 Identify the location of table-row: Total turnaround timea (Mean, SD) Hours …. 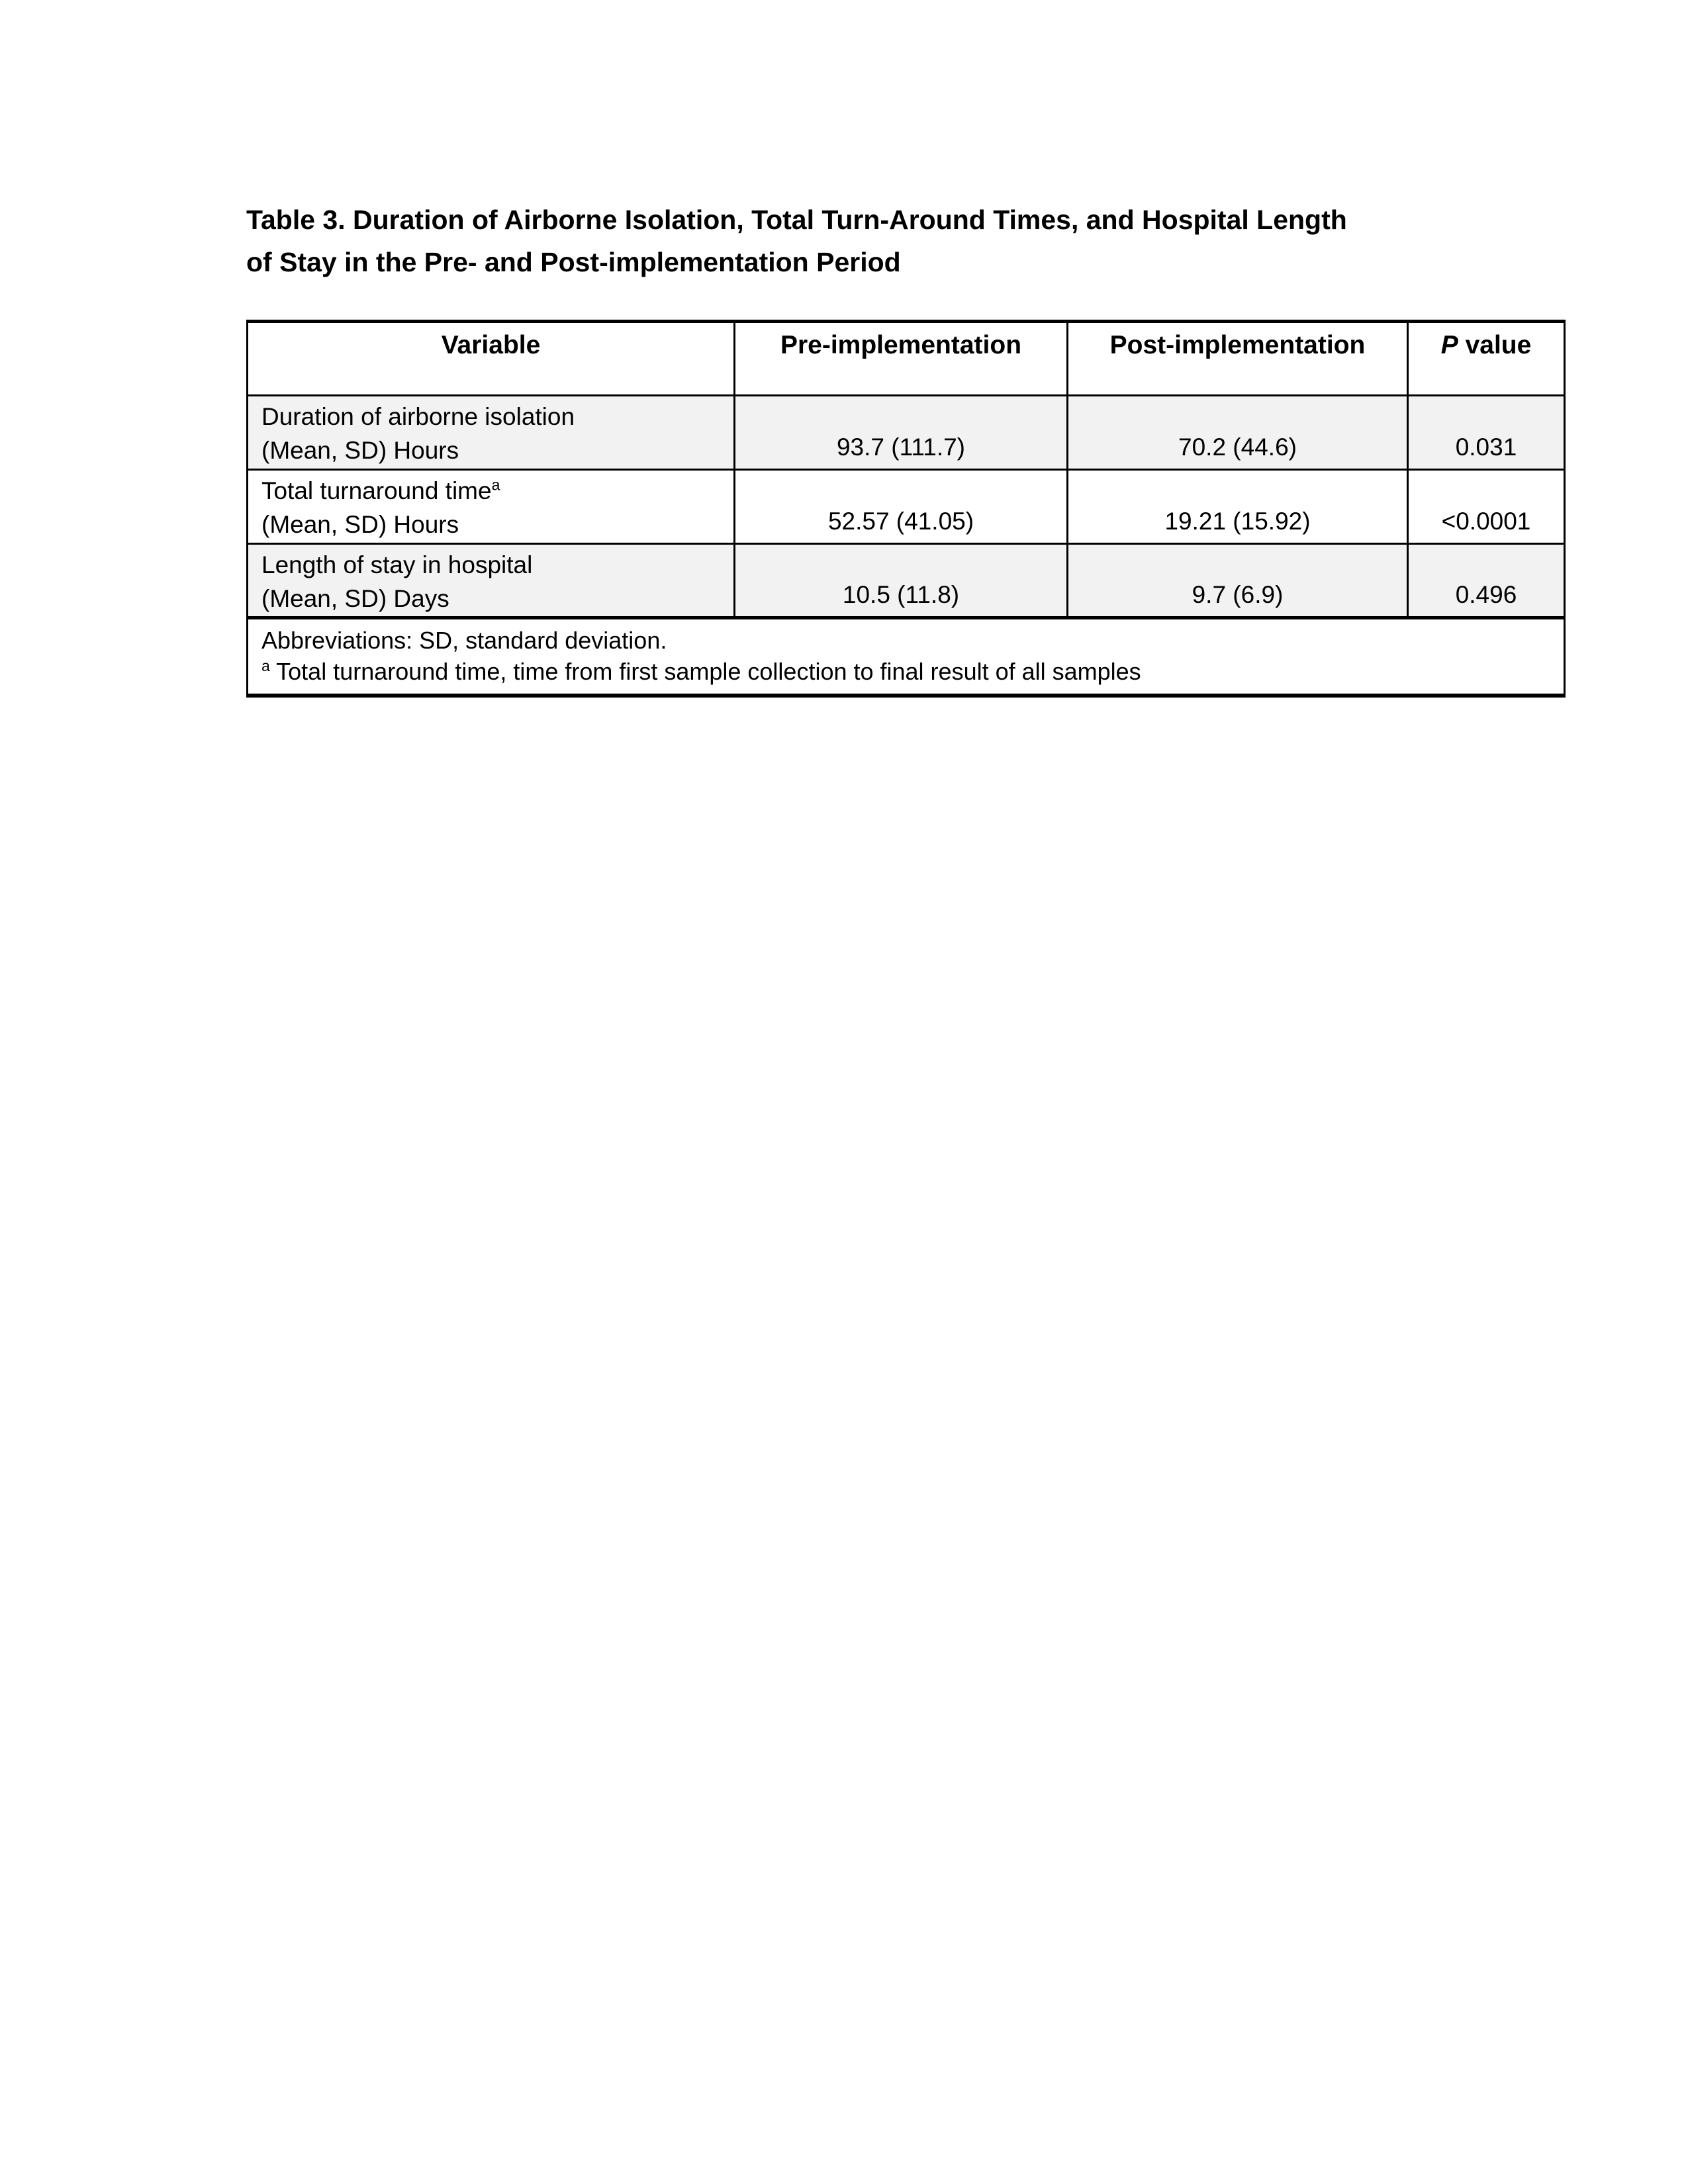
(906, 507).